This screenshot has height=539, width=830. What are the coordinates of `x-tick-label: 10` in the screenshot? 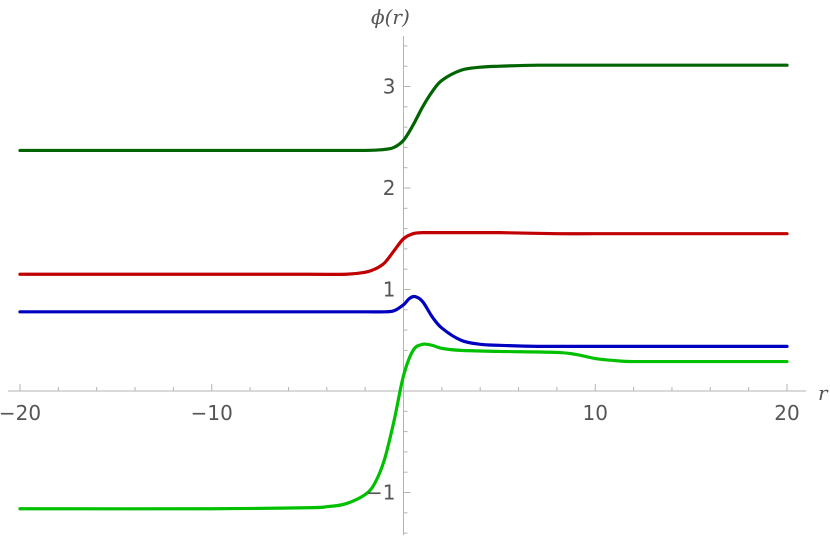 It's located at (595, 413).